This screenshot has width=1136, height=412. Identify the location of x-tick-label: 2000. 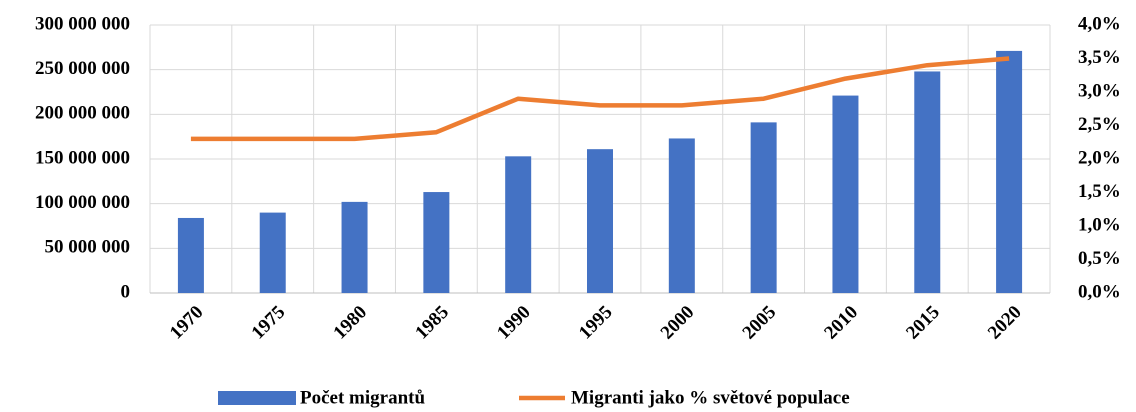
(678, 323).